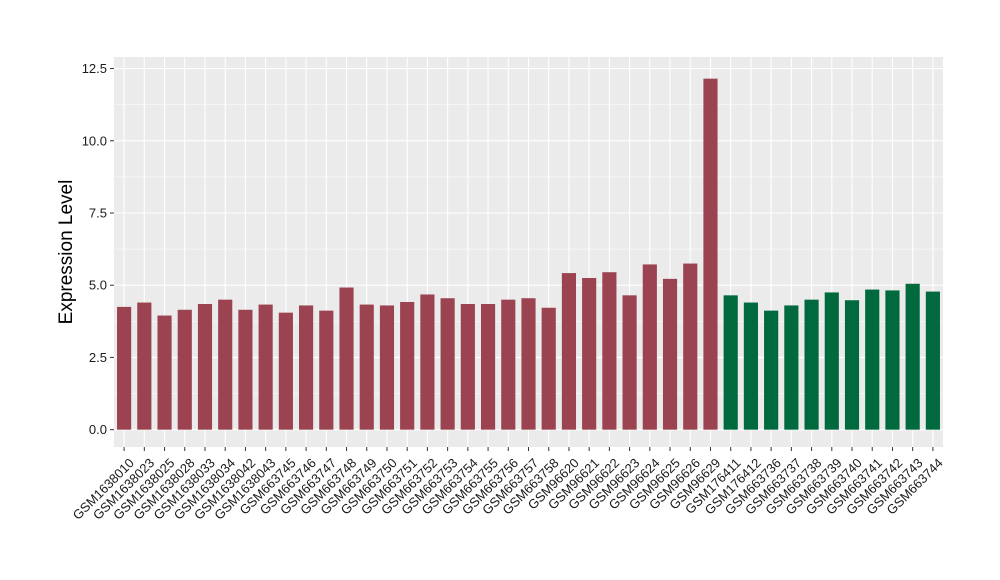  I want to click on bar-gsm663758, so click(548, 368).